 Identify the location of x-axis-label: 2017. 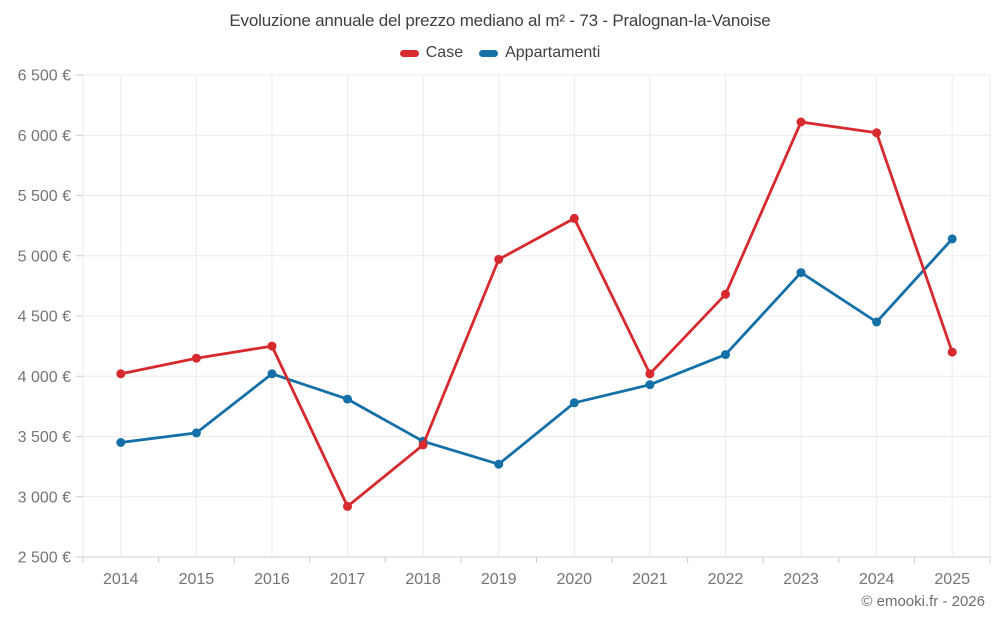
(348, 579).